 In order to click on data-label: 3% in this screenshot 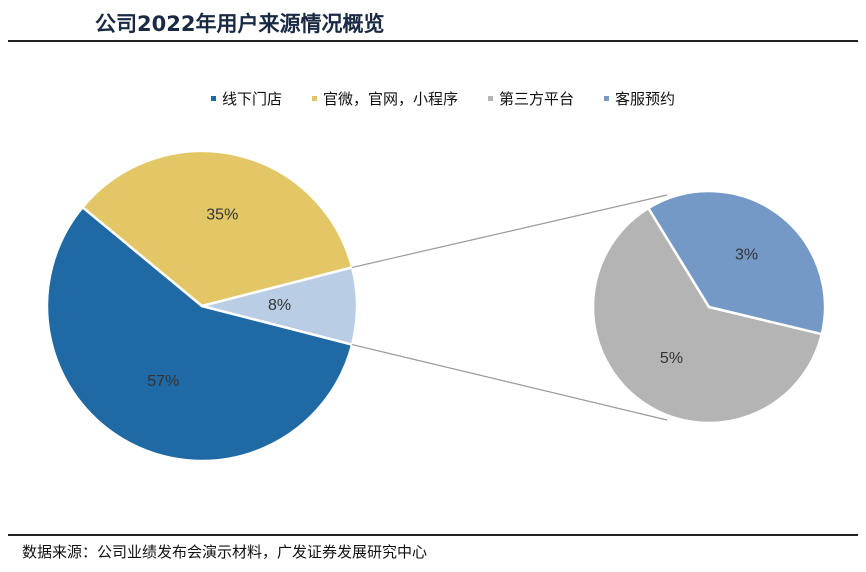, I will do `click(746, 255)`.